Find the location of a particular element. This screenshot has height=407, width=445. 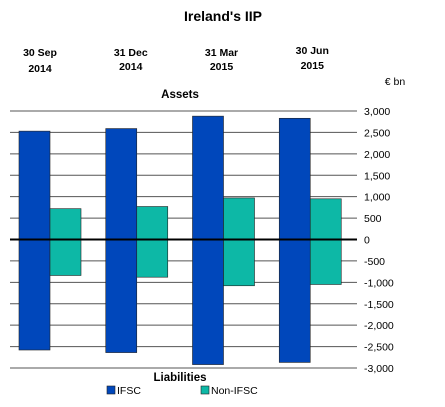

y-tick-label: -2,500 is located at coordinates (379, 348).